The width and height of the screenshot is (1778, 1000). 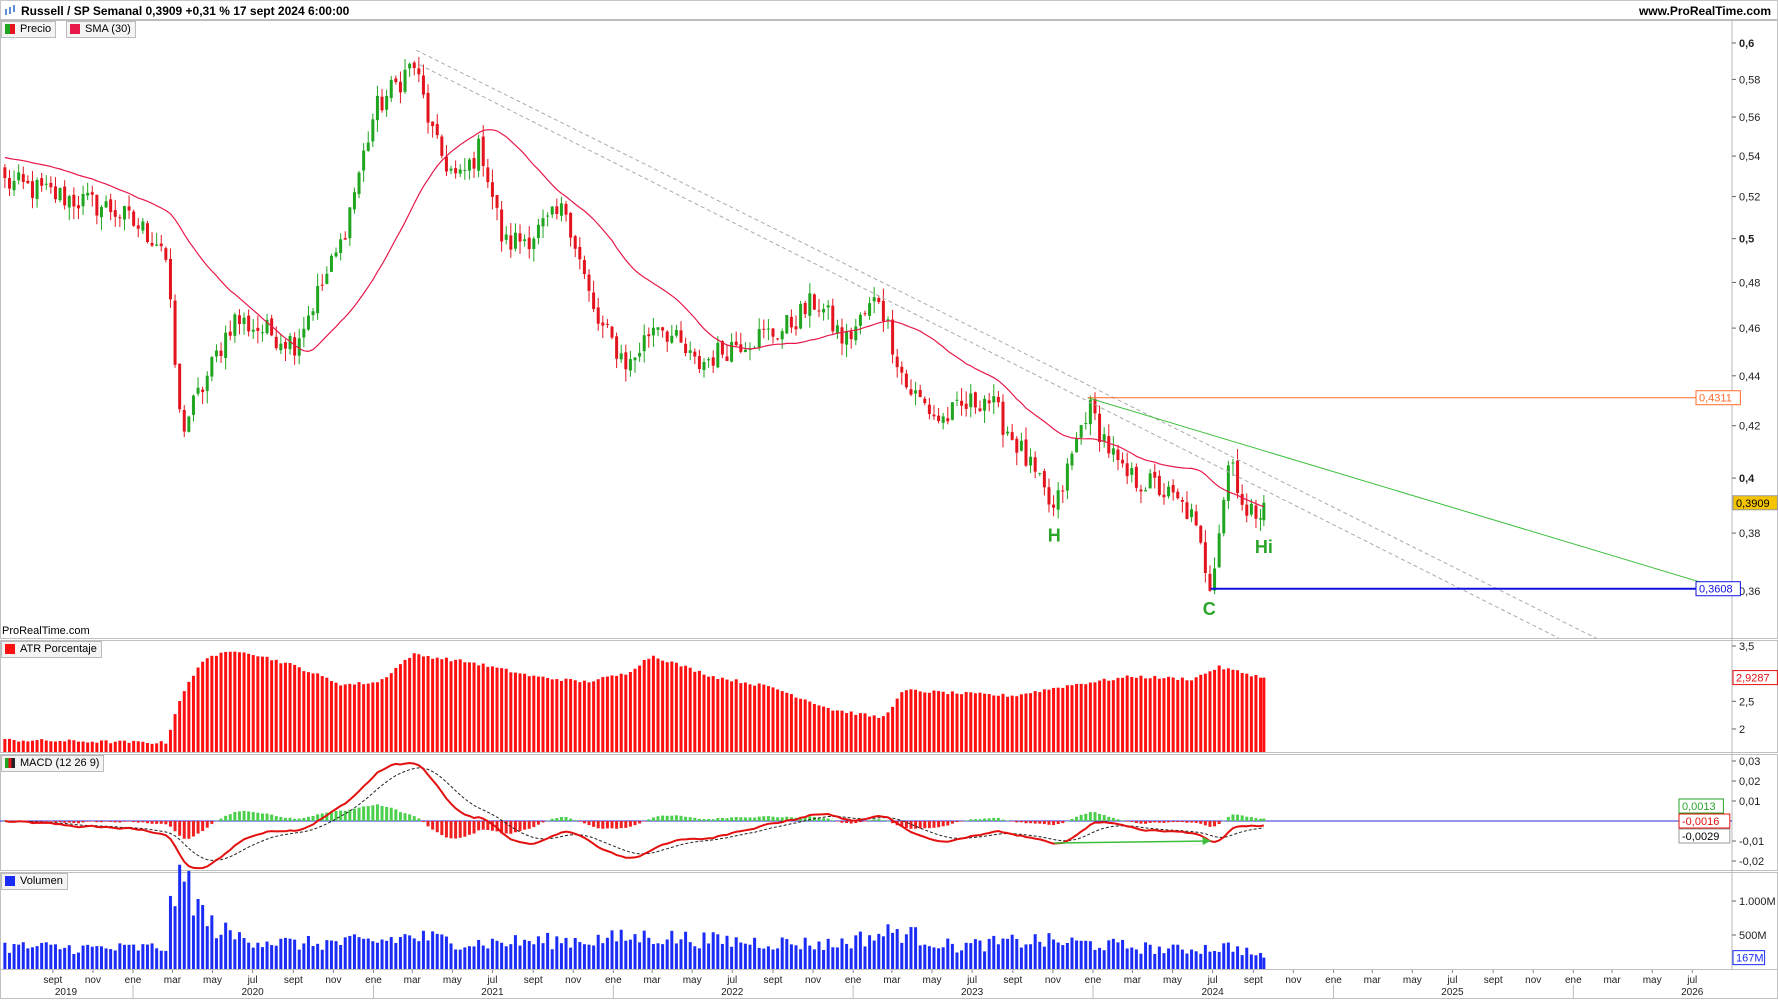 What do you see at coordinates (34, 881) in the screenshot?
I see `legend-volumen: Volumen` at bounding box center [34, 881].